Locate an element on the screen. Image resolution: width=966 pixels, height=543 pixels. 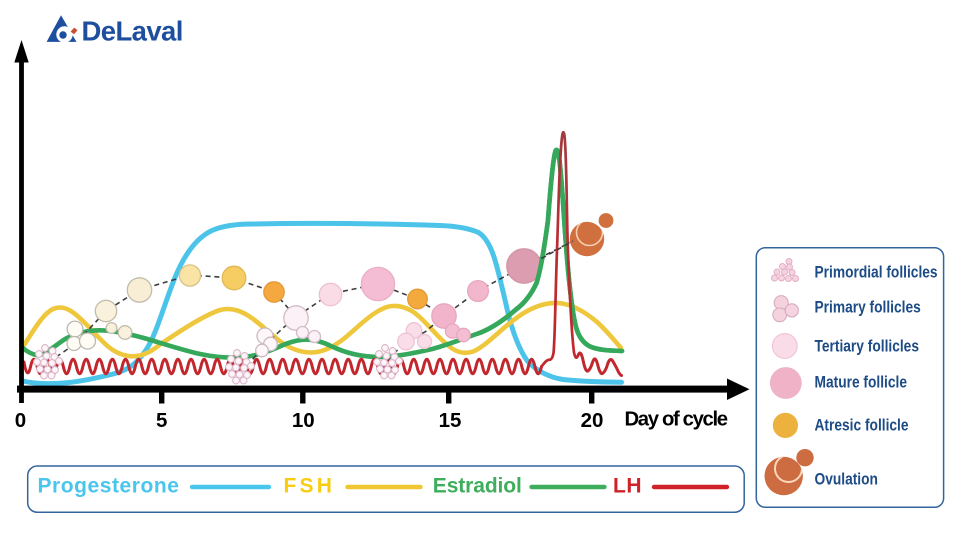
svg-text: Atresic follicle is located at coordinates (862, 425).